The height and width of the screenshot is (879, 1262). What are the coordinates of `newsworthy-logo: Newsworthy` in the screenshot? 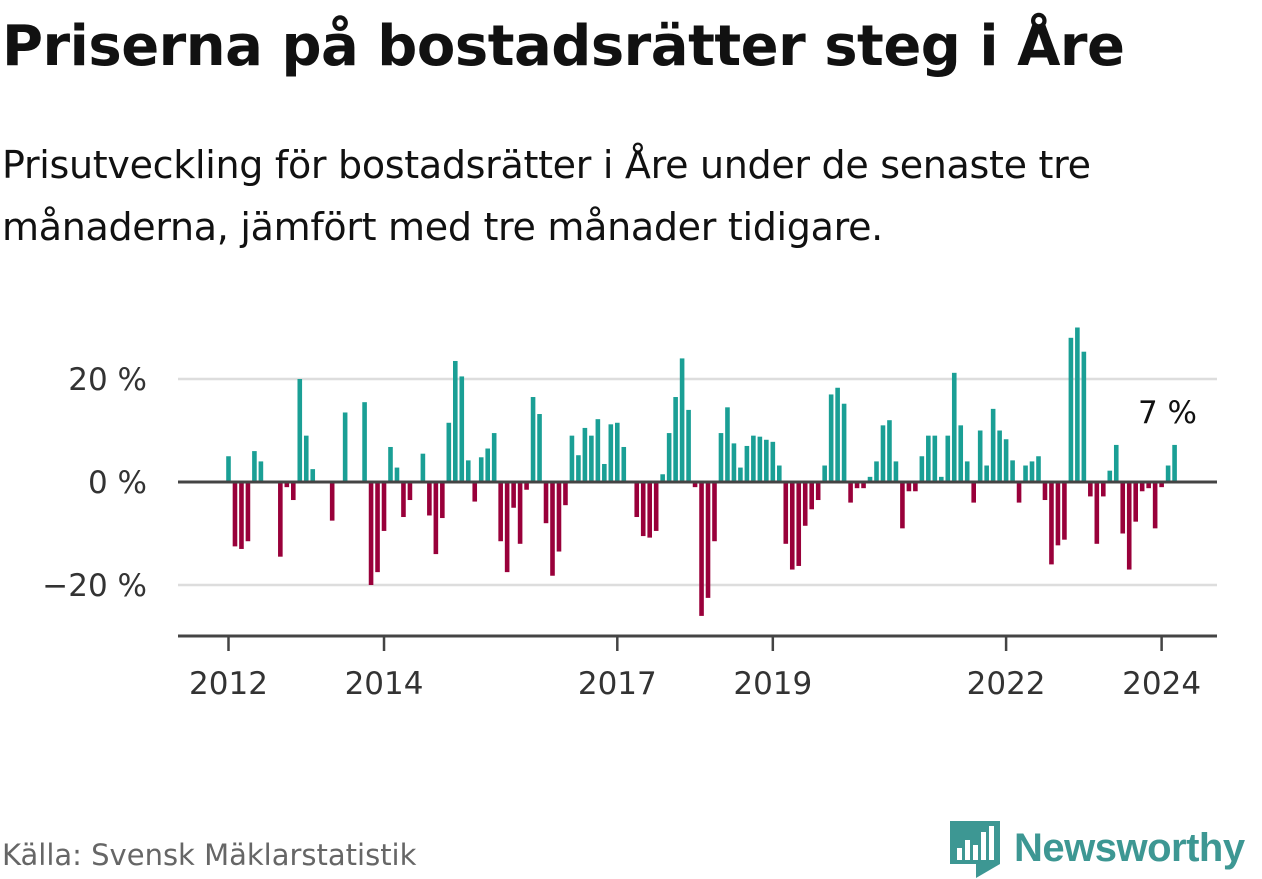 It's located at (1097, 848).